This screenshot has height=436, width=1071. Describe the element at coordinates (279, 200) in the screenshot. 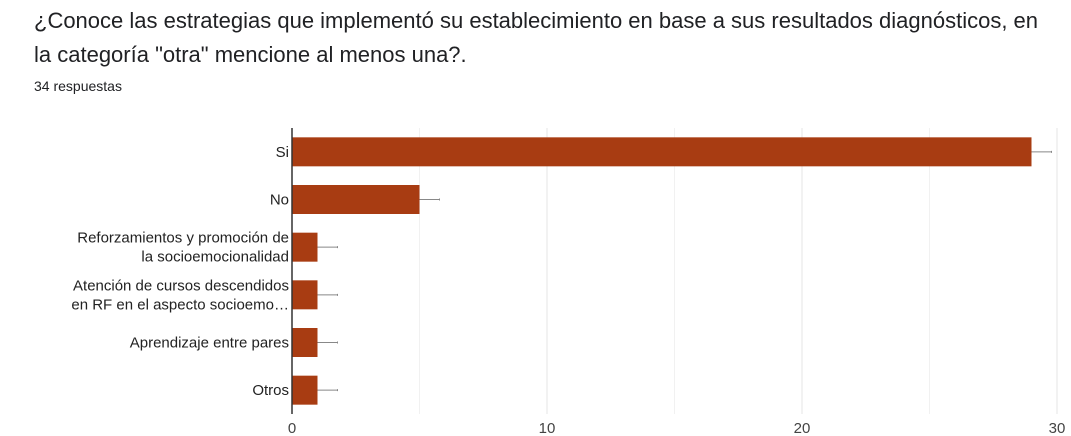

I see `category-label: No` at that location.